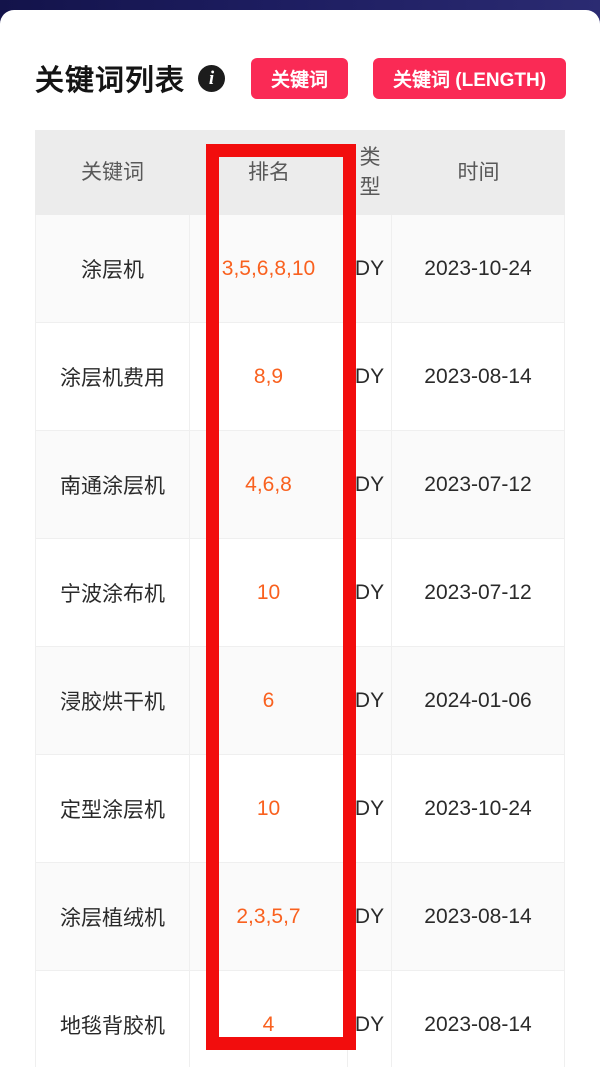 Image resolution: width=600 pixels, height=1067 pixels. Describe the element at coordinates (269, 484) in the screenshot. I see `cell-rank: 4,6,8` at that location.